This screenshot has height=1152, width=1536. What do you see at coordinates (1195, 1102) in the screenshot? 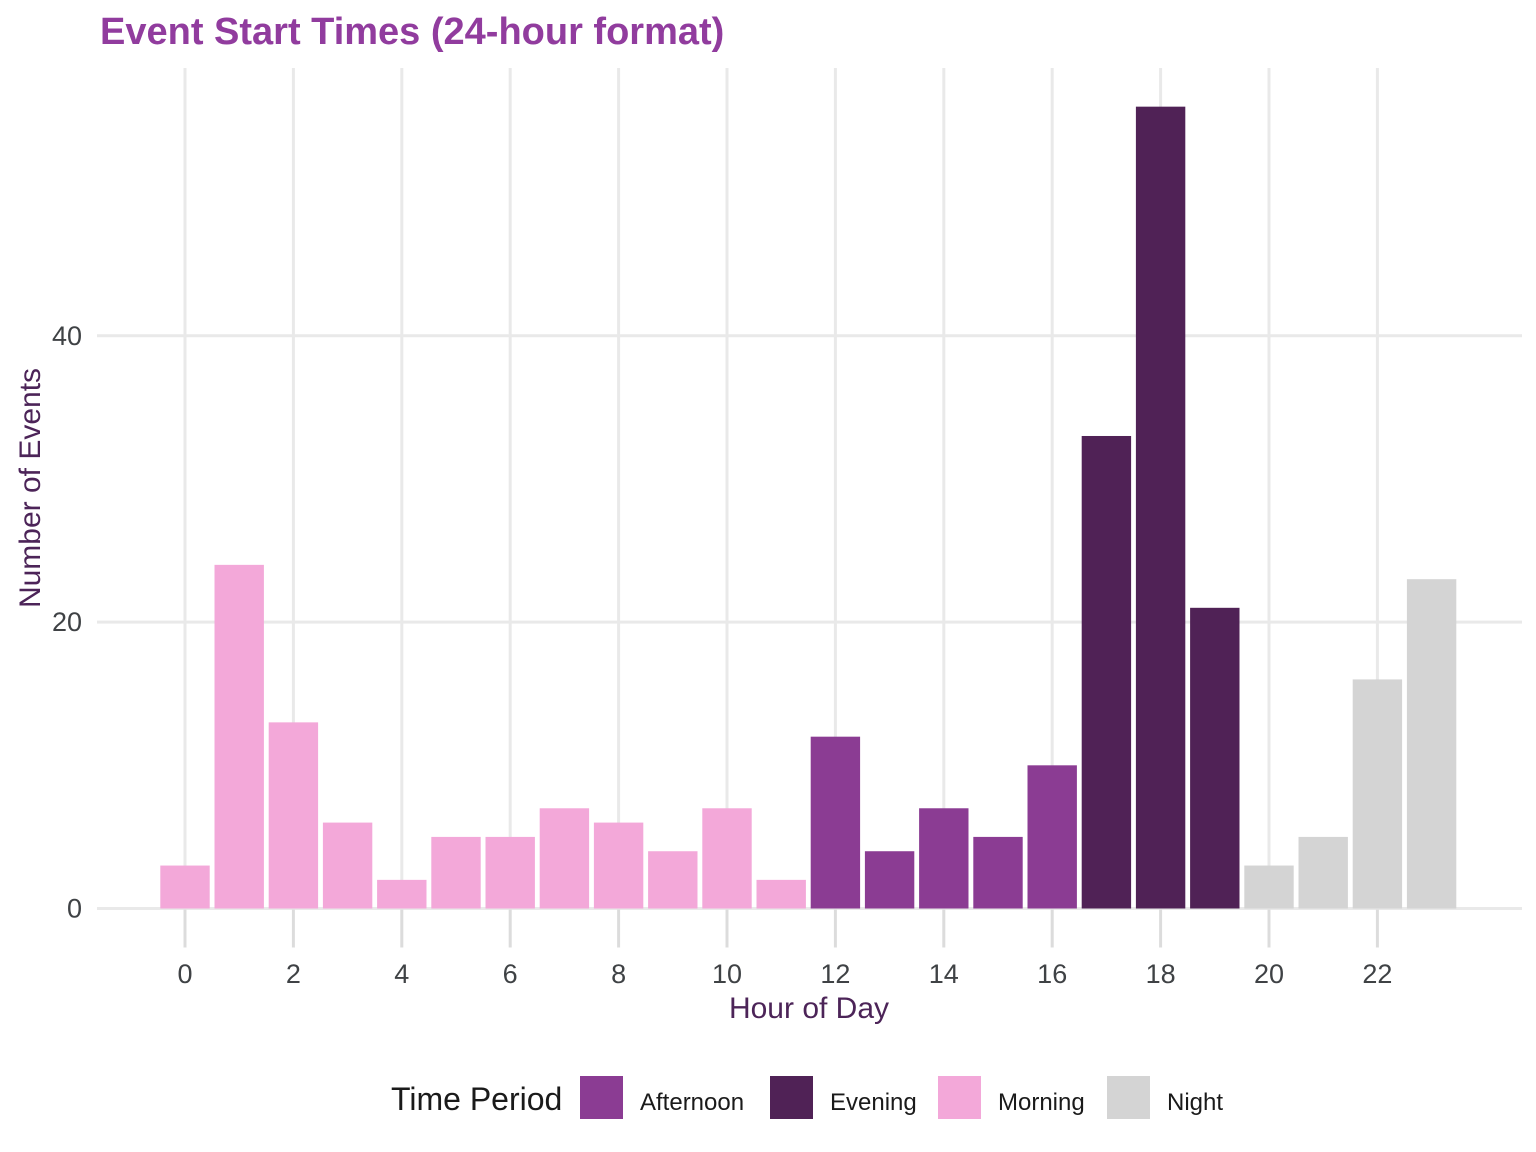
I see `legend-label-night: Night` at bounding box center [1195, 1102].